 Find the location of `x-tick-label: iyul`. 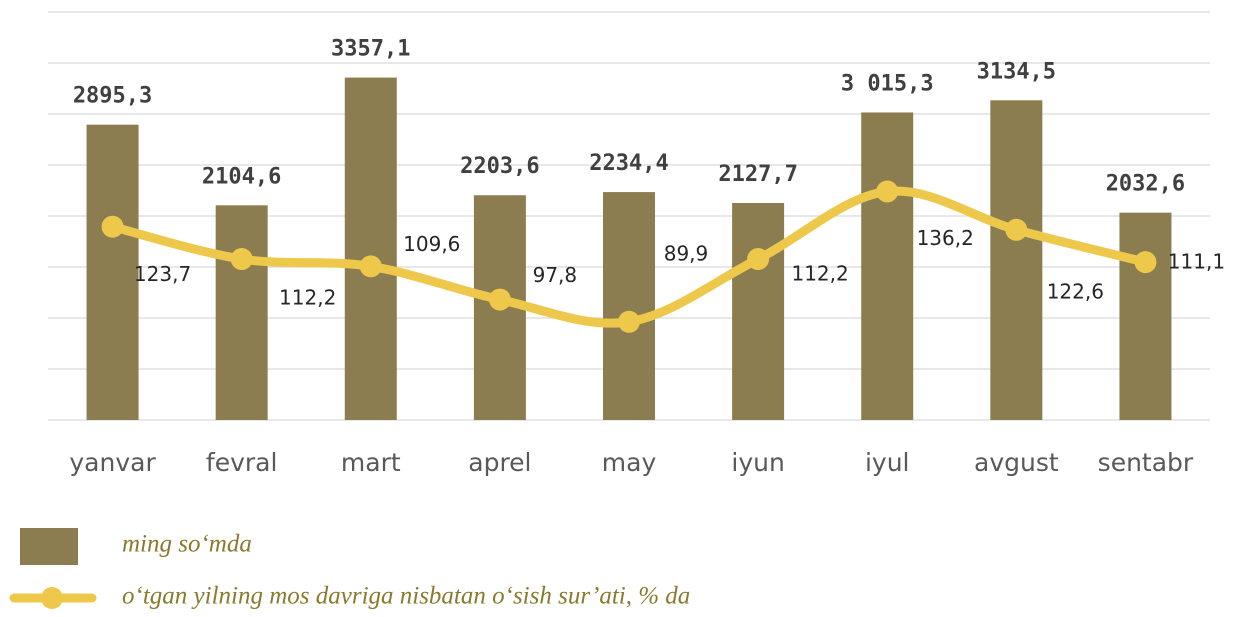

x-tick-label: iyul is located at coordinates (887, 462).